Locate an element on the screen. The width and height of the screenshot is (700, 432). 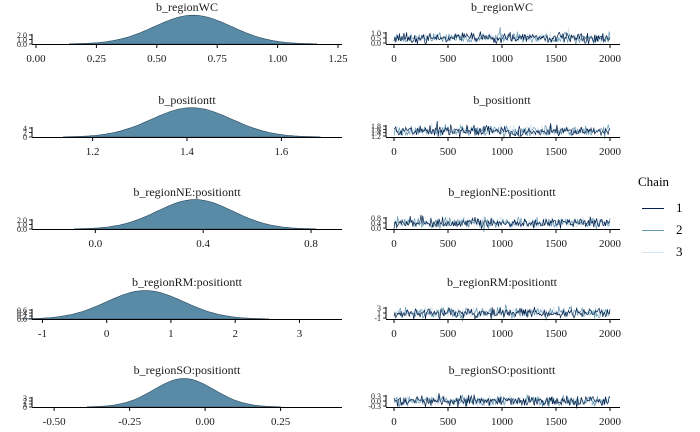
x-tick-label-b-regionrm-positiontt-trace-2: 1000 is located at coordinates (502, 334).